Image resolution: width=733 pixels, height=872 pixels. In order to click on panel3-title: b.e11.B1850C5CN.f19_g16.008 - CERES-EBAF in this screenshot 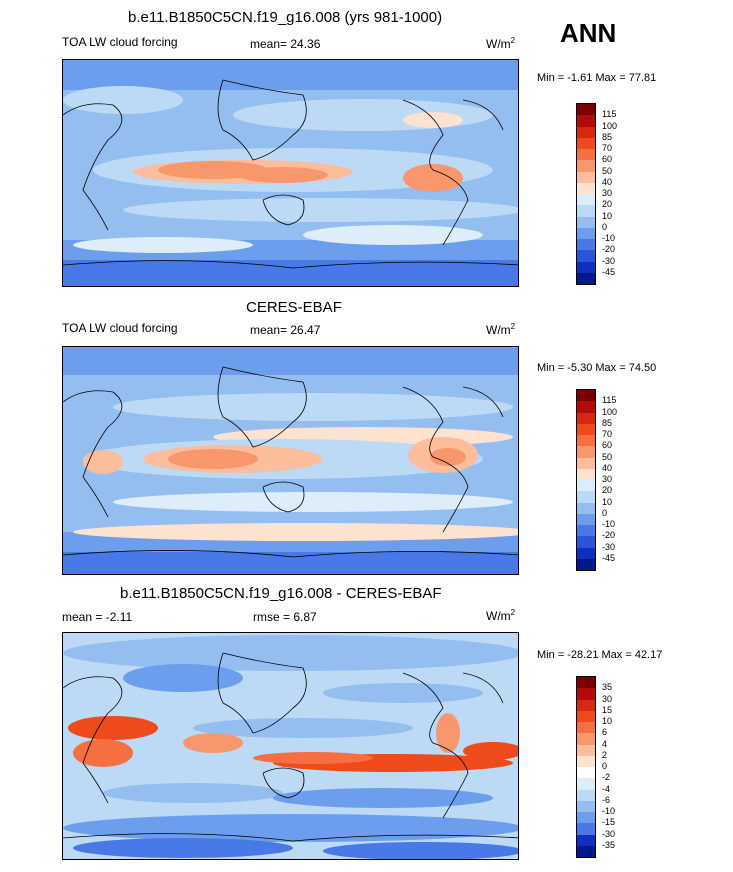, I will do `click(281, 593)`.